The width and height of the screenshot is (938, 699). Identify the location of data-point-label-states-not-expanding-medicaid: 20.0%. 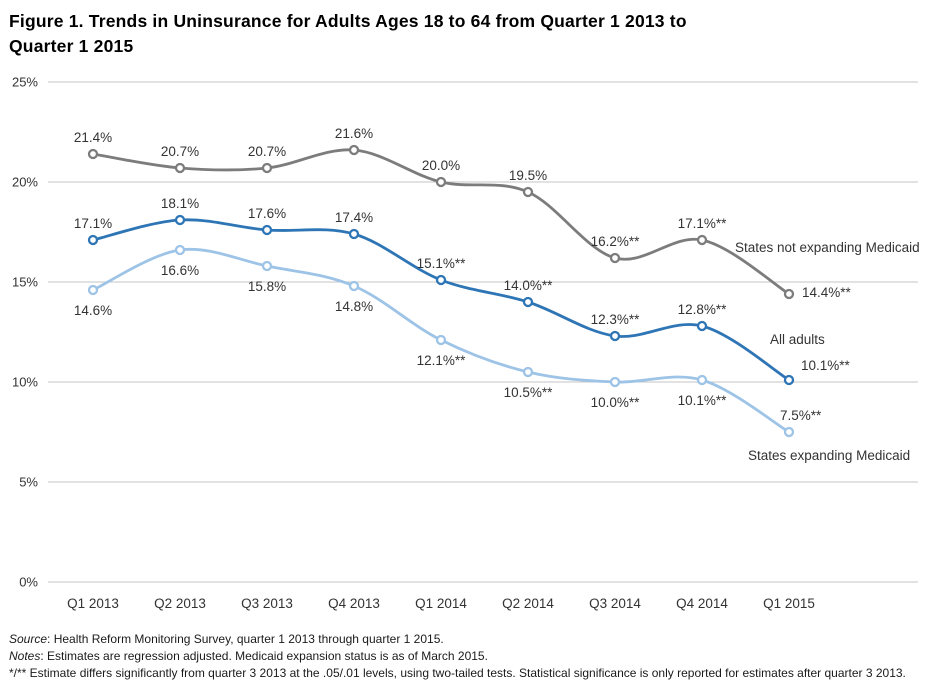
(441, 165).